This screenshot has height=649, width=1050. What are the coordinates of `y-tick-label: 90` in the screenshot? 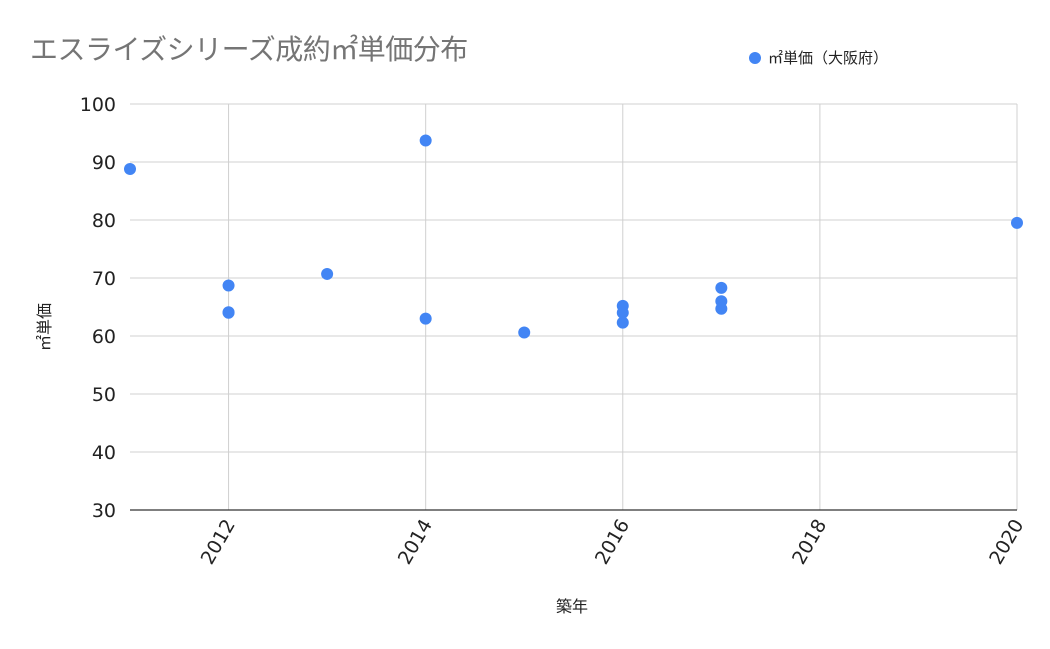 It's located at (104, 163).